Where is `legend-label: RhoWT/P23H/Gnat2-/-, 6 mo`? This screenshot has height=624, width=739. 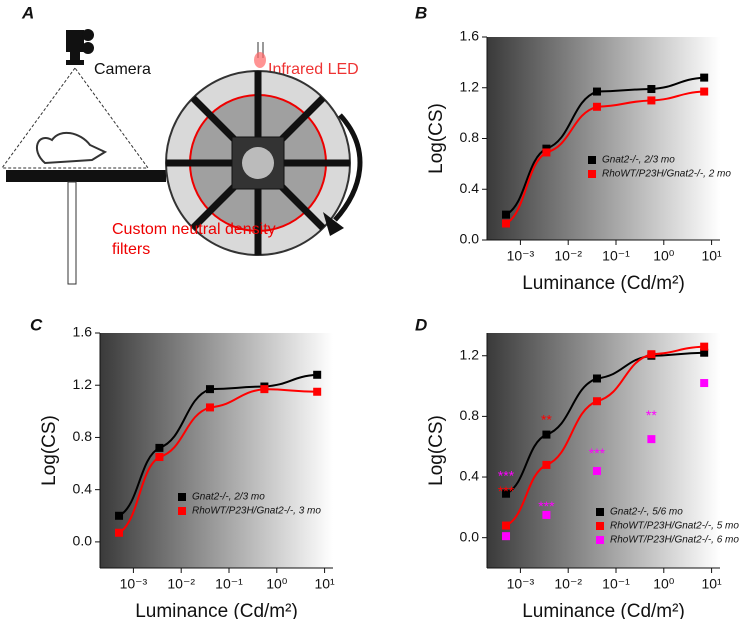
legend-label: RhoWT/P23H/Gnat2-/-, 6 mo is located at coordinates (674, 540).